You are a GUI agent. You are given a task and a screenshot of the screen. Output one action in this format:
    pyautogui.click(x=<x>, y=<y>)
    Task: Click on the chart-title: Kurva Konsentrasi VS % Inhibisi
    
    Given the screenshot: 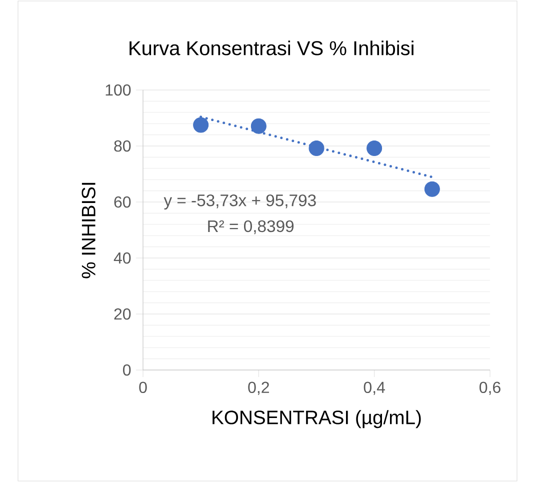 What is the action you would take?
    pyautogui.click(x=272, y=48)
    